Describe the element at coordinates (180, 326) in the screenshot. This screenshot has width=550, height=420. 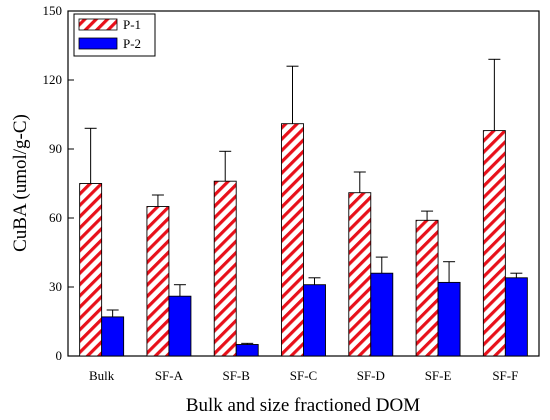
I see `bar-p-2-sf-a` at that location.